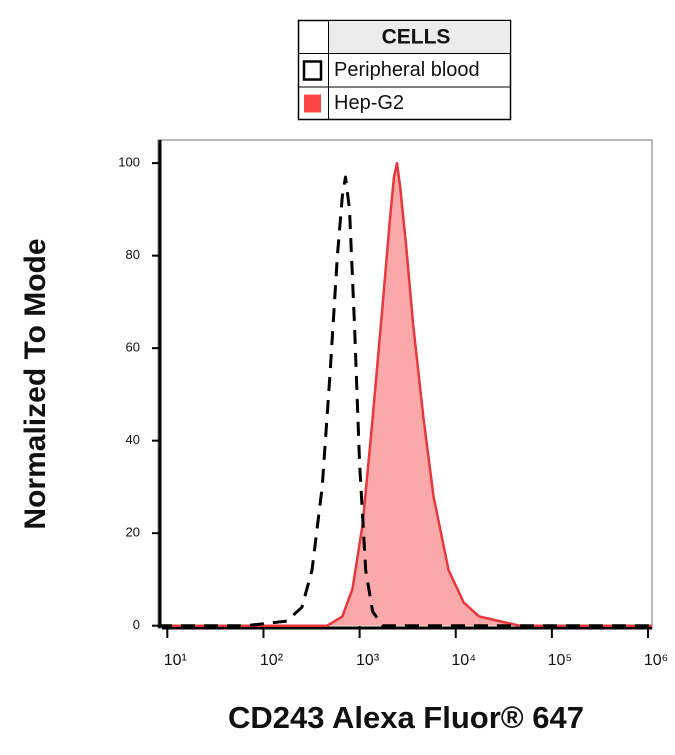 Image resolution: width=675 pixels, height=755 pixels. I want to click on y-tick-label: 20, so click(133, 532).